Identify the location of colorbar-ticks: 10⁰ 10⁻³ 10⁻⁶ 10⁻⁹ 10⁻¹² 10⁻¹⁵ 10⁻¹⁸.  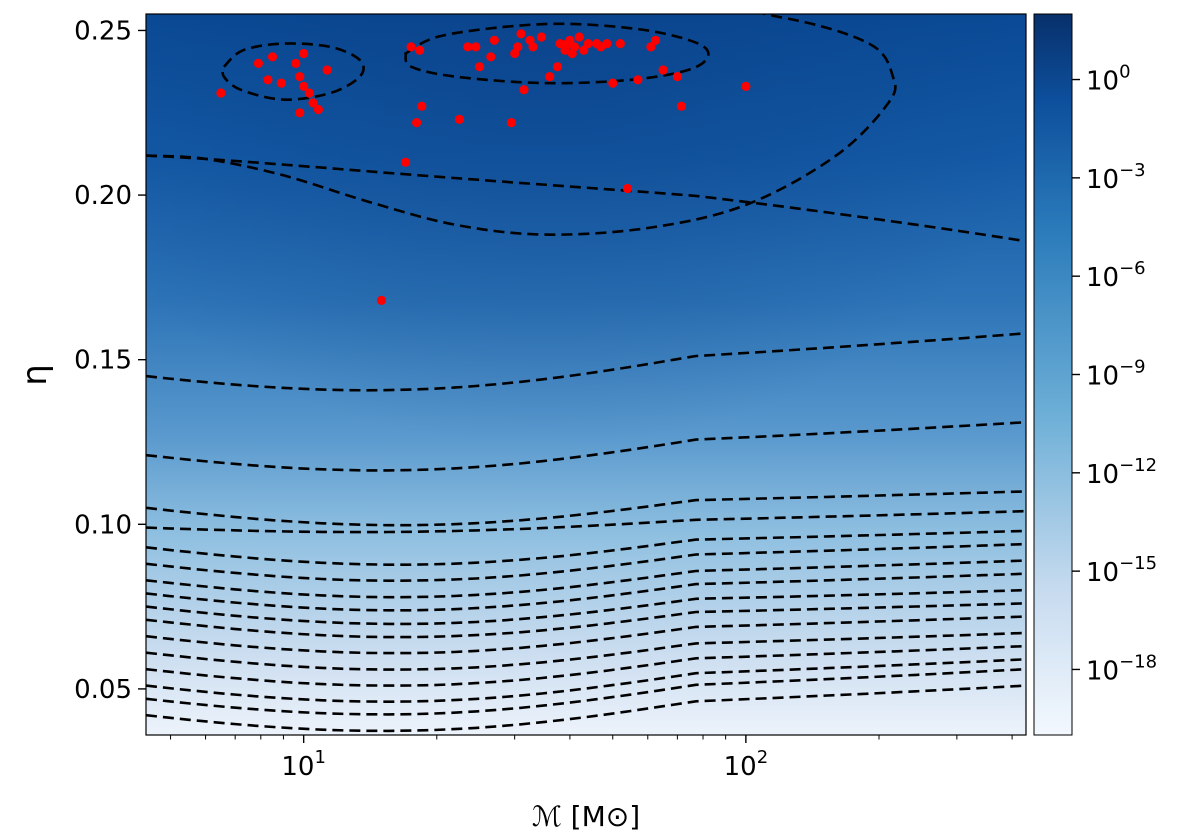
(1114, 374).